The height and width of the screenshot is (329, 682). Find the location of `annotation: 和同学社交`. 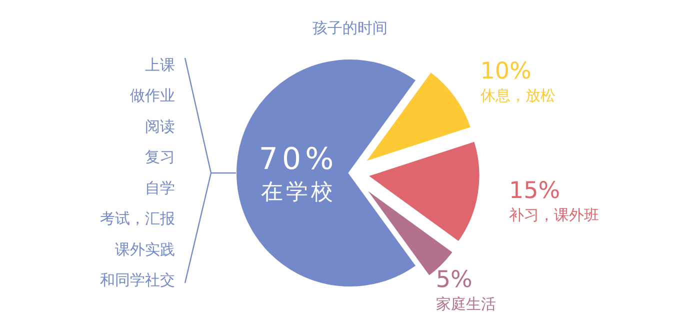

annotation: 和同学社交 is located at coordinates (137, 280).